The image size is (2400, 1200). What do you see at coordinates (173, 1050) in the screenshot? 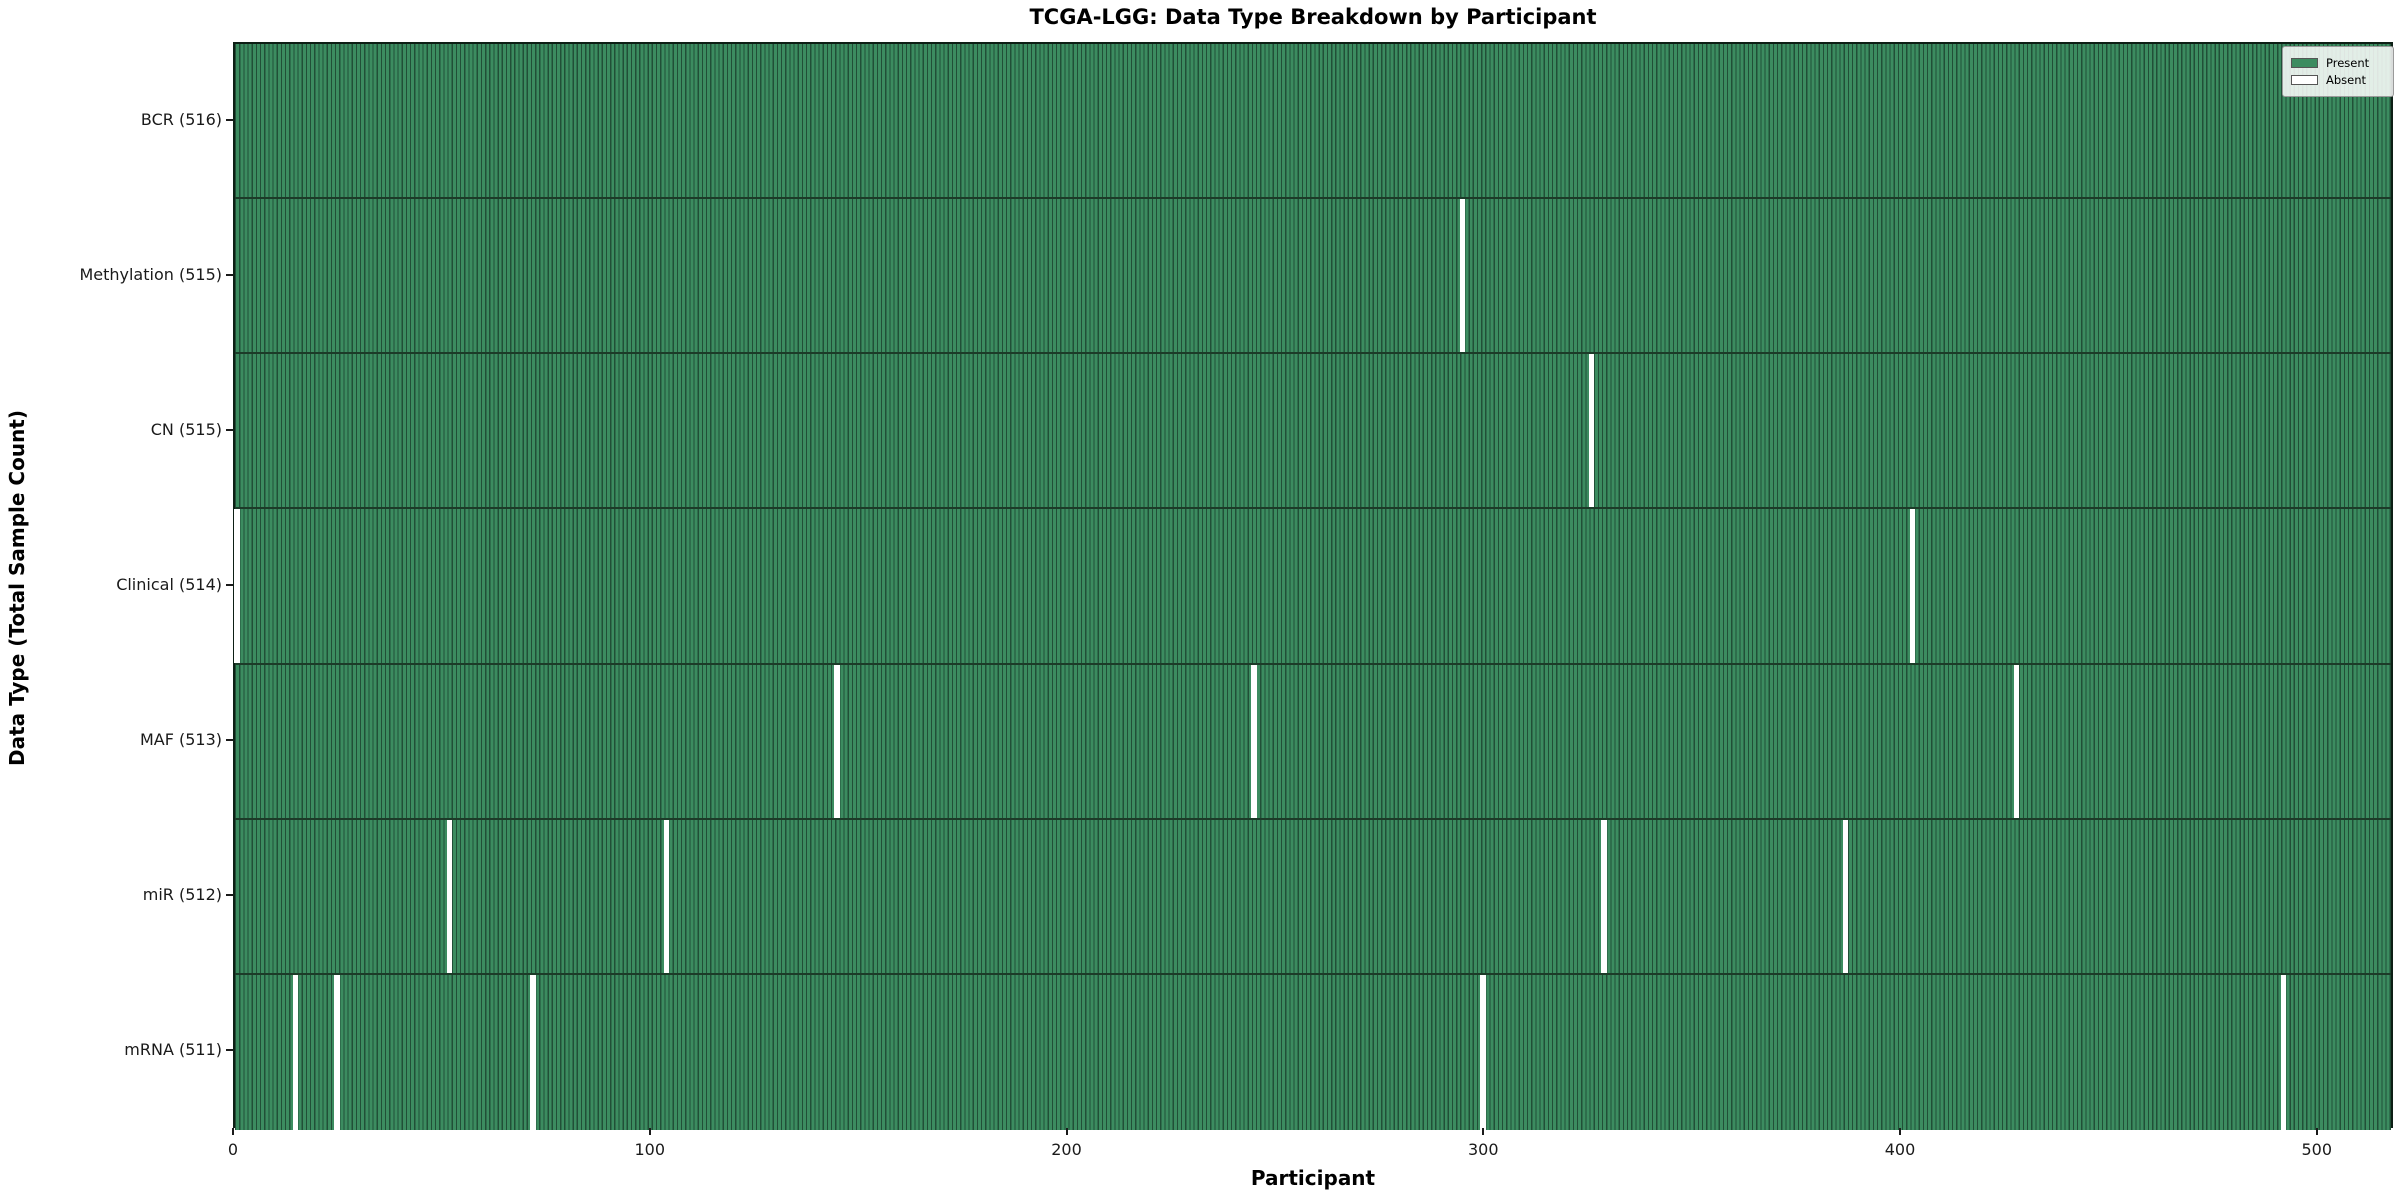
I see `y-tick-label-mRNA: mRNA (511)` at bounding box center [173, 1050].